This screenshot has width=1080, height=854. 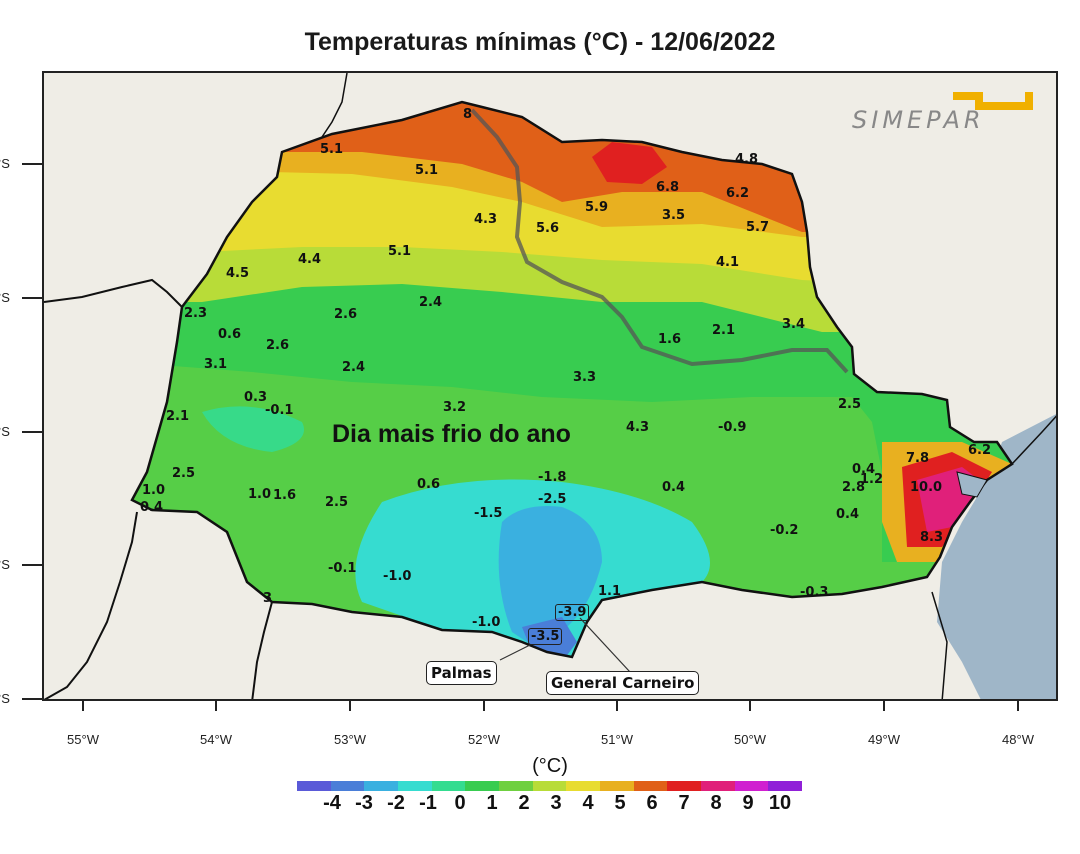 I want to click on colorbar-label: 1, so click(x=492, y=803).